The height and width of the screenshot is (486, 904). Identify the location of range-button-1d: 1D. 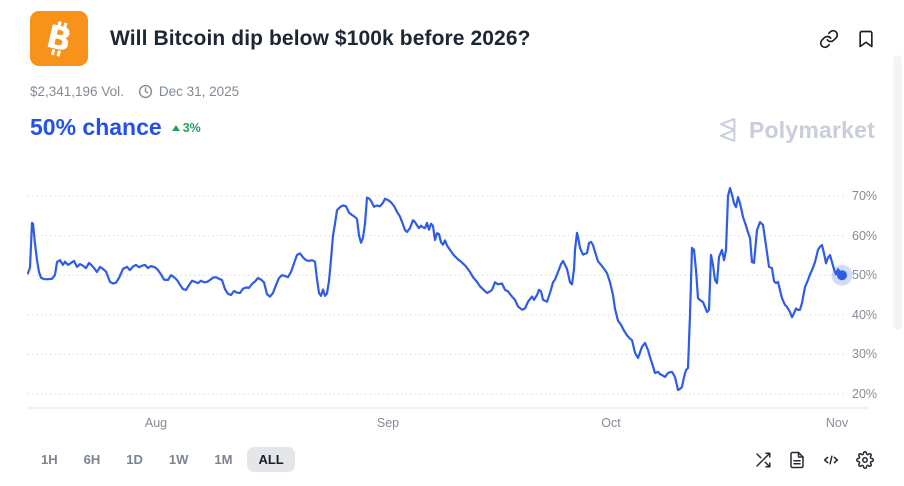
(134, 459).